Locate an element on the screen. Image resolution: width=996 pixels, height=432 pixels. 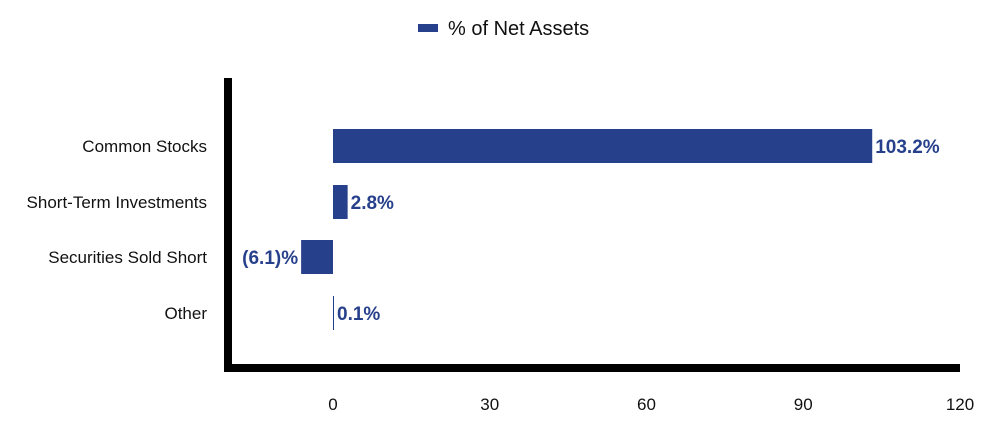
category-label: Common Stocks is located at coordinates (144, 146).